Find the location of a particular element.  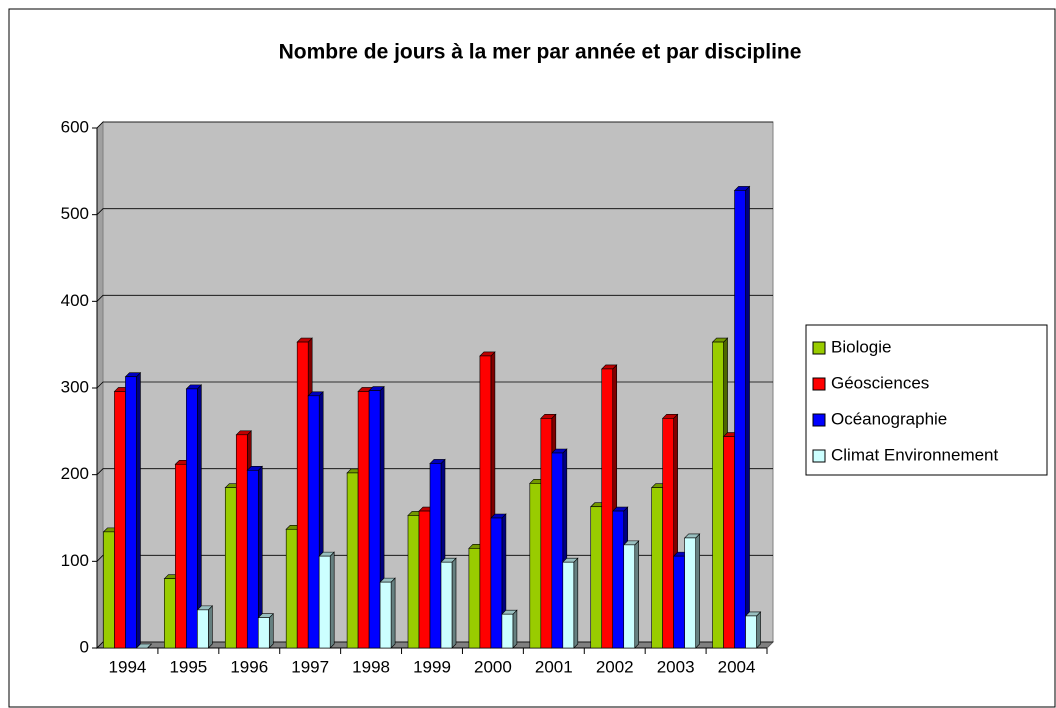

y-tick-label: 600 is located at coordinates (75, 126).